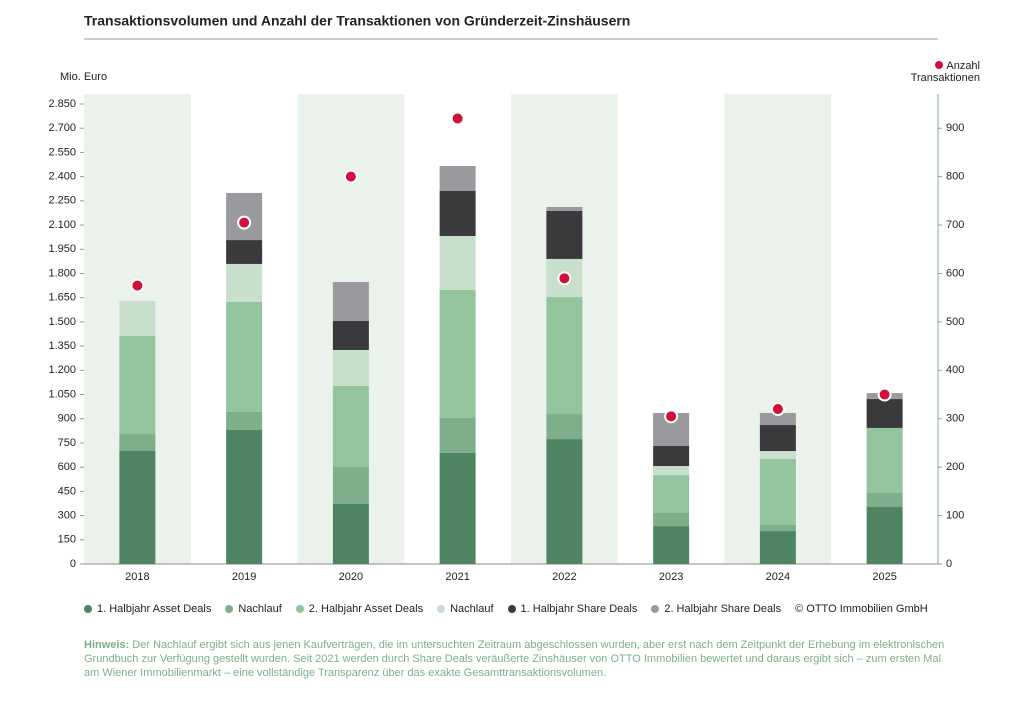 Image resolution: width=1024 pixels, height=717 pixels. Describe the element at coordinates (62, 370) in the screenshot. I see `y-tick-label: 1.200` at that location.